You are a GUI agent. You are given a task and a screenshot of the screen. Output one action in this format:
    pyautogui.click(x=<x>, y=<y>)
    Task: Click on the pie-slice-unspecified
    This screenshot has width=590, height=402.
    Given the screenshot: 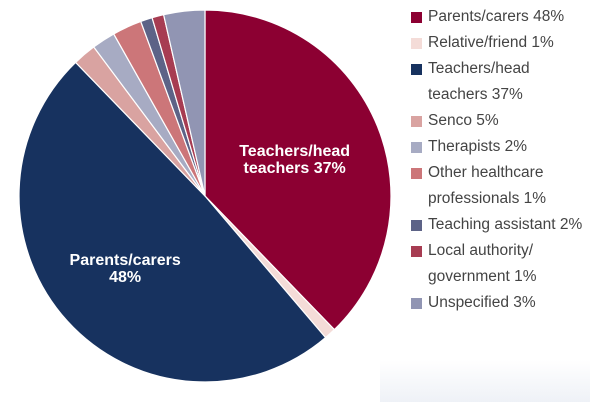 What is the action you would take?
    pyautogui.click(x=184, y=103)
    